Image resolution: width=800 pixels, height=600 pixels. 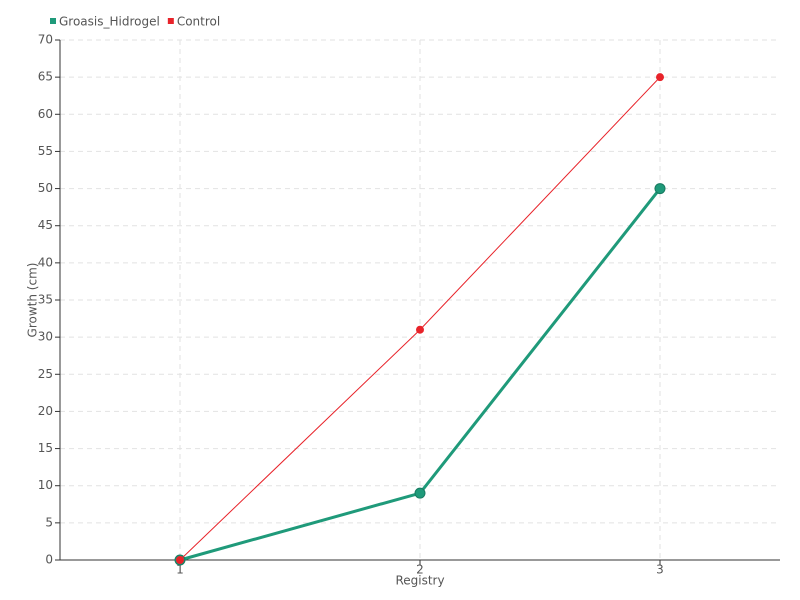 What do you see at coordinates (45, 411) in the screenshot?
I see `y-tick-label: 20` at bounding box center [45, 411].